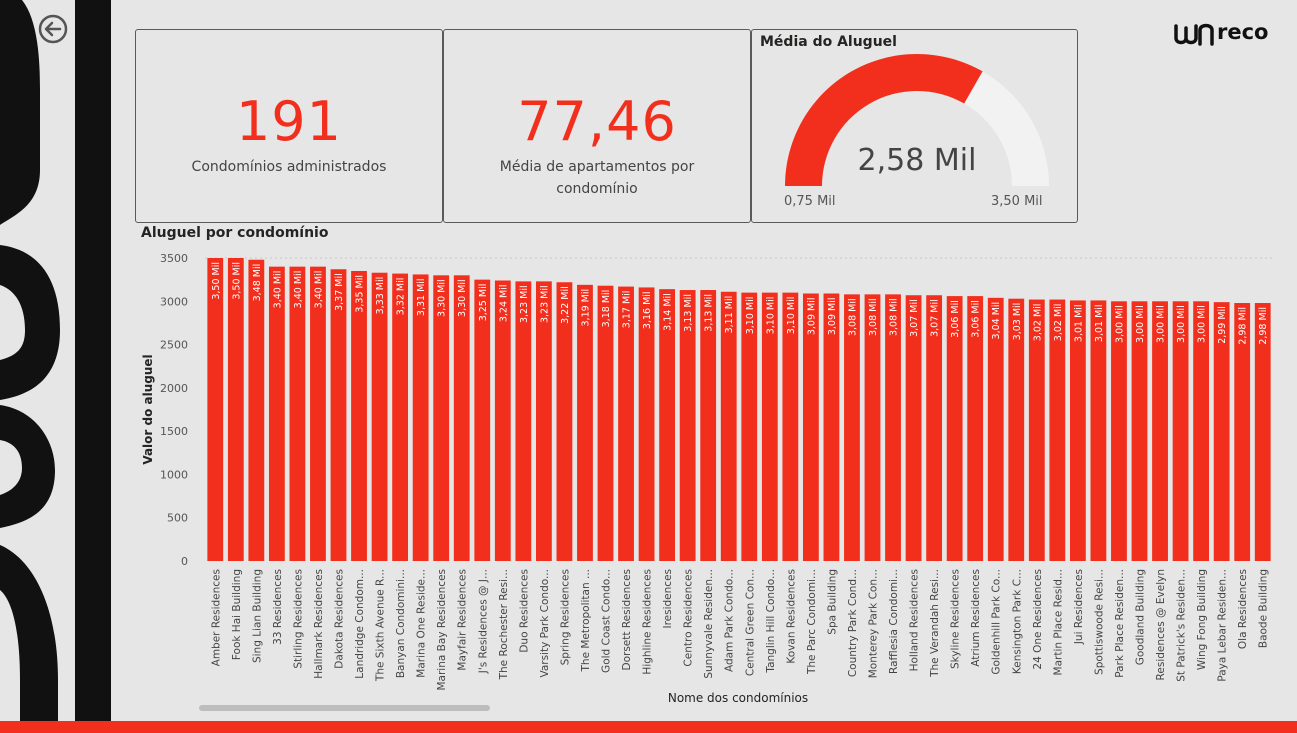  Describe the element at coordinates (648, 622) in the screenshot. I see `x-tick-label: Highline Residences` at that location.